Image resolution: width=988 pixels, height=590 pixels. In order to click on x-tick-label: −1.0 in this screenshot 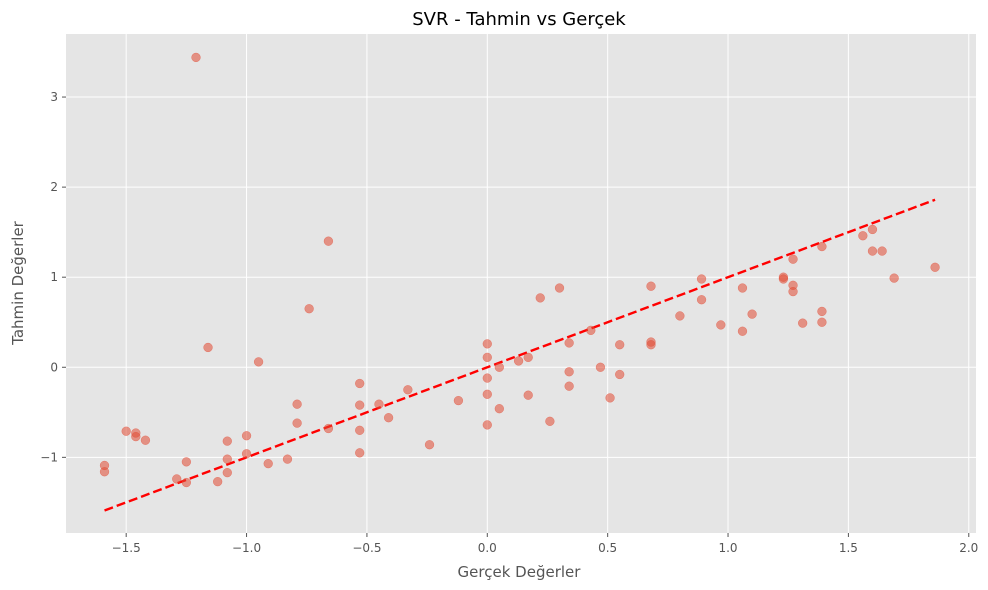, I will do `click(246, 548)`.